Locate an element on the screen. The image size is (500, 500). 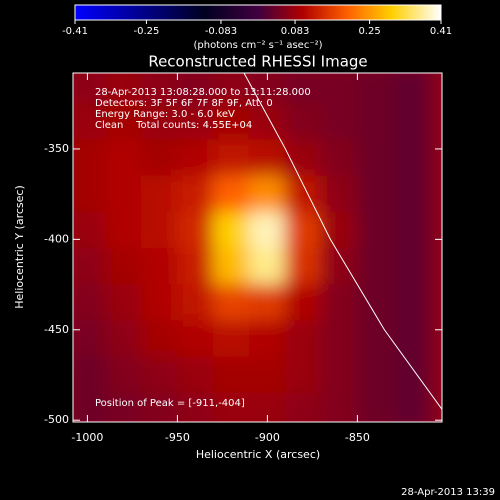
colorbar-tick-label: -0.25 is located at coordinates (146, 31).